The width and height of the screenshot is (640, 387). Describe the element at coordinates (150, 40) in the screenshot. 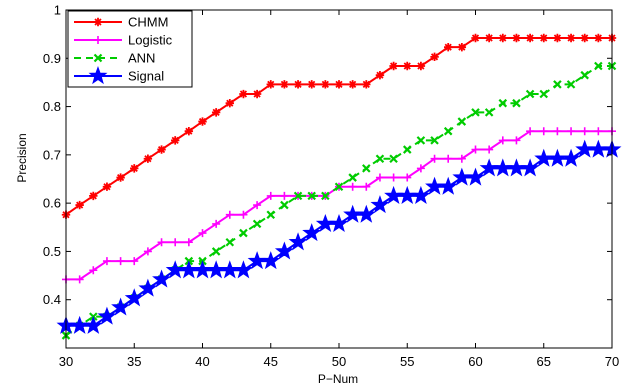

I see `legend-label: Logistic` at that location.